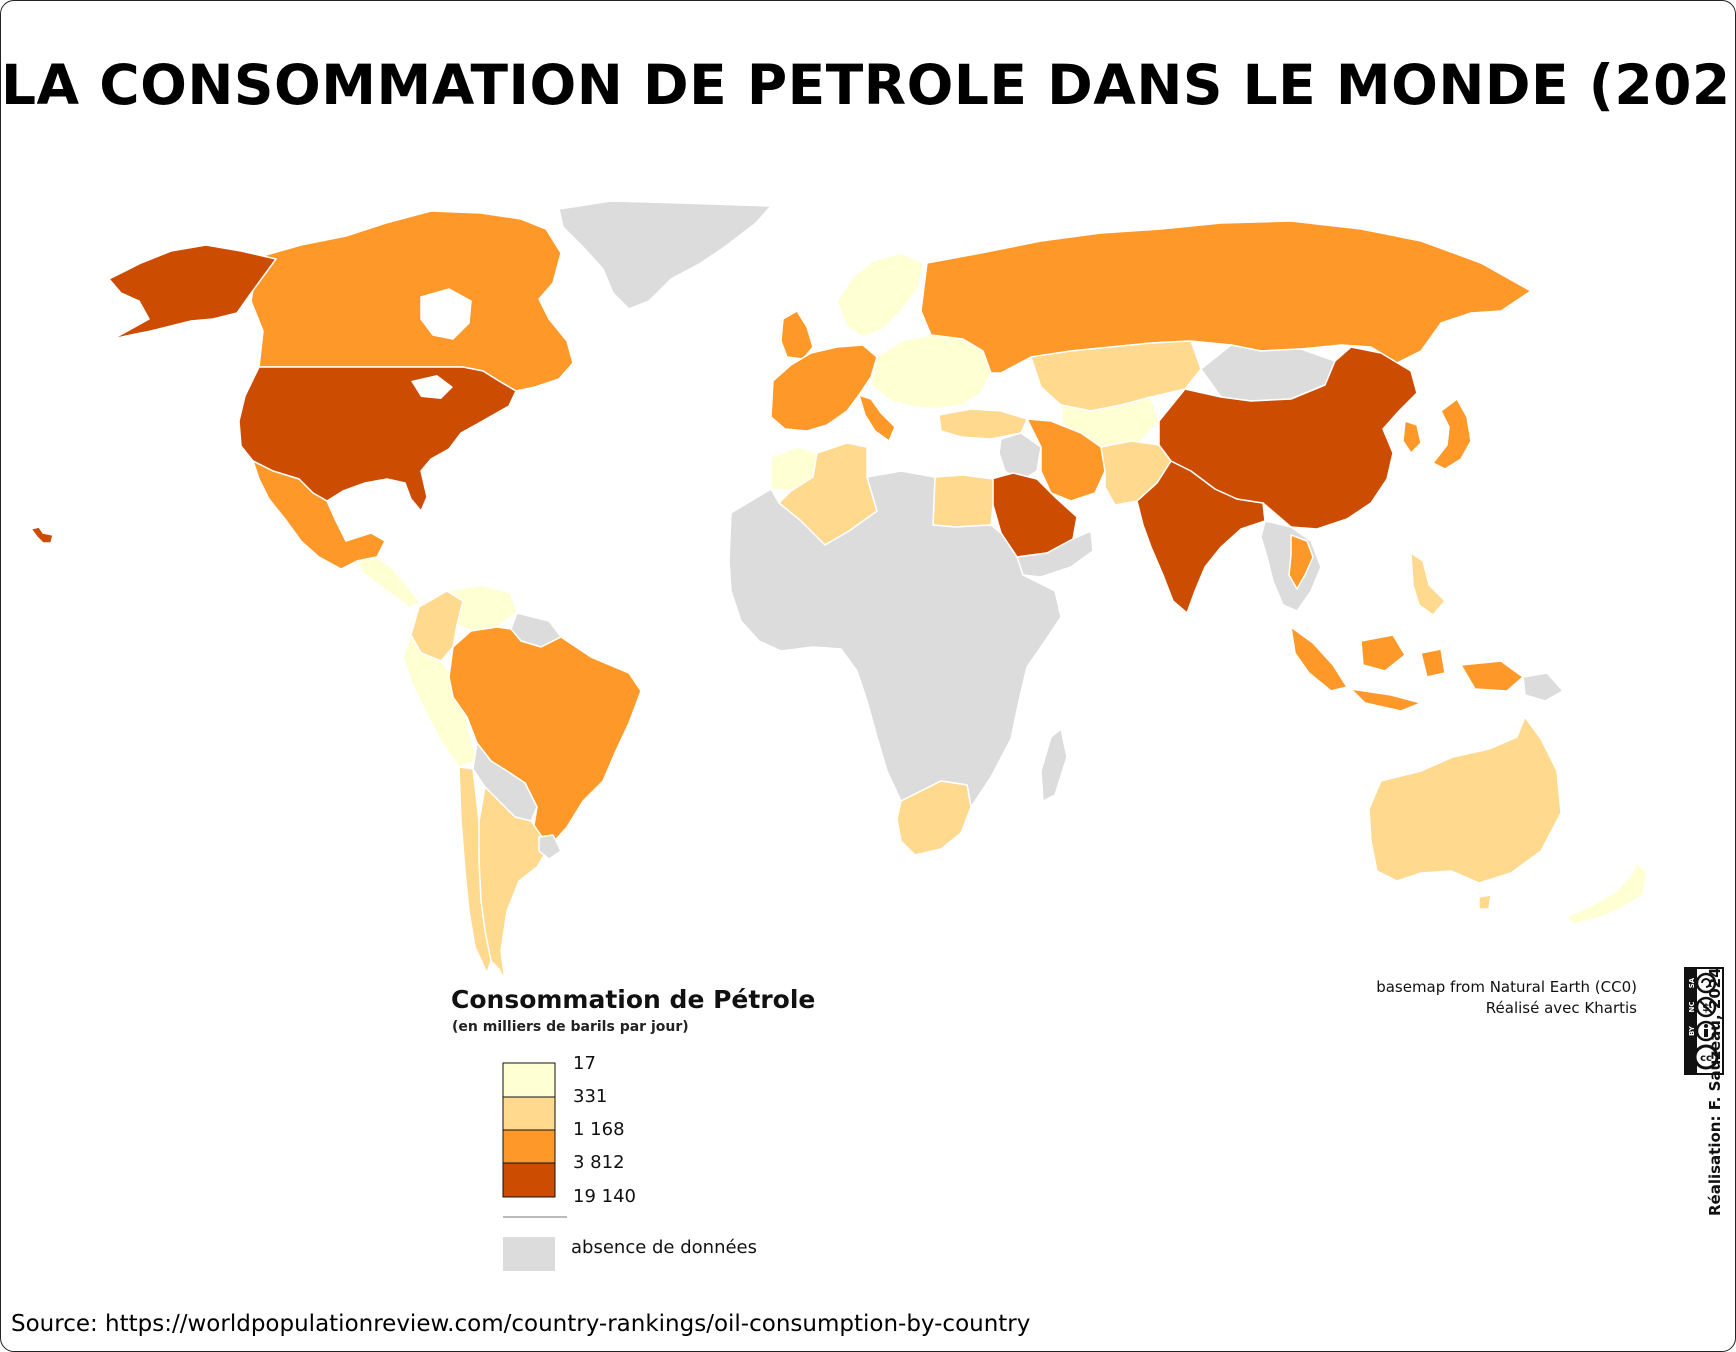  I want to click on region-south-africa, so click(934, 818).